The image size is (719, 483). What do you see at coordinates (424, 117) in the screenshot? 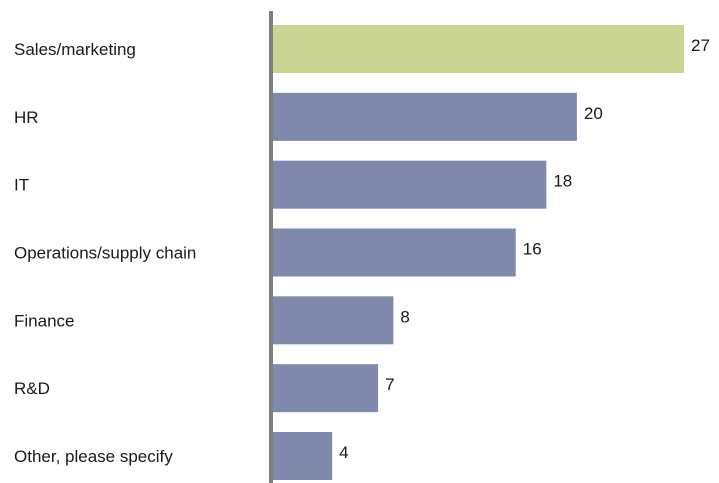
I see `bar-hr` at bounding box center [424, 117].